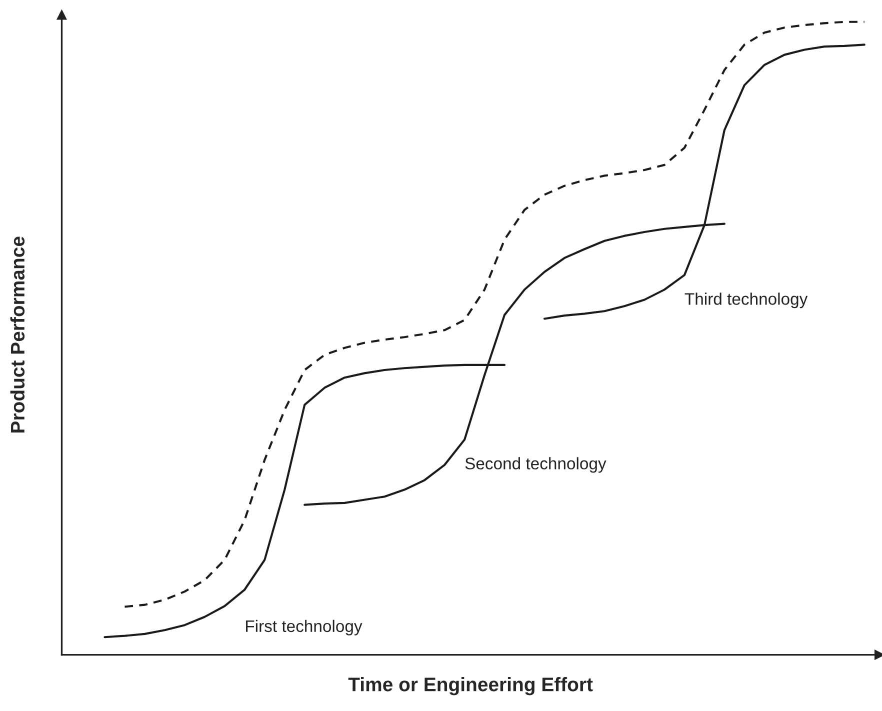  I want to click on series-label: First technology, so click(304, 628).